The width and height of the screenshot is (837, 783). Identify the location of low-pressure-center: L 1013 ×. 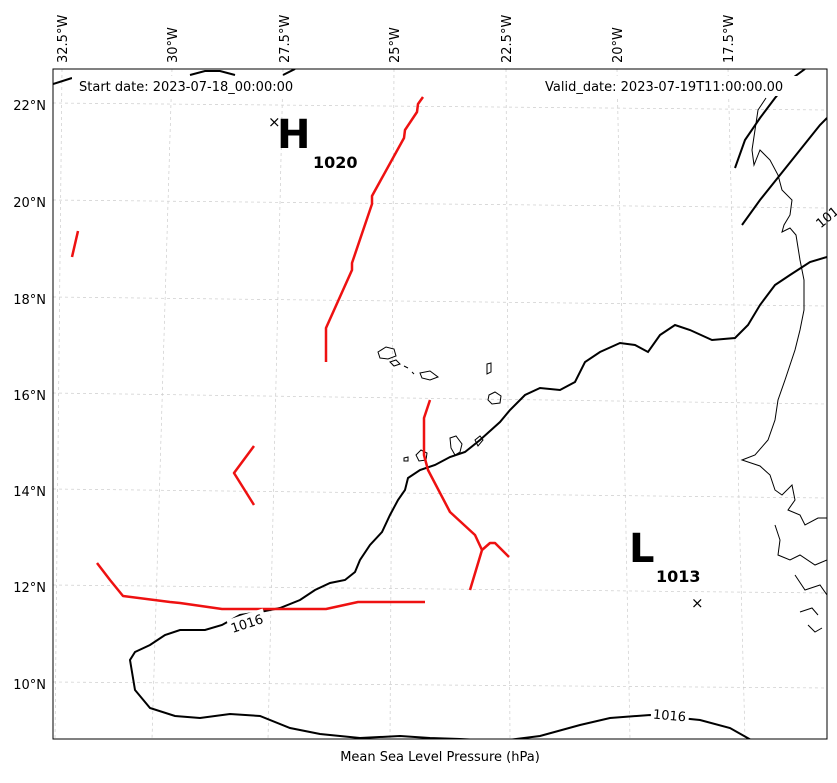
(666, 569).